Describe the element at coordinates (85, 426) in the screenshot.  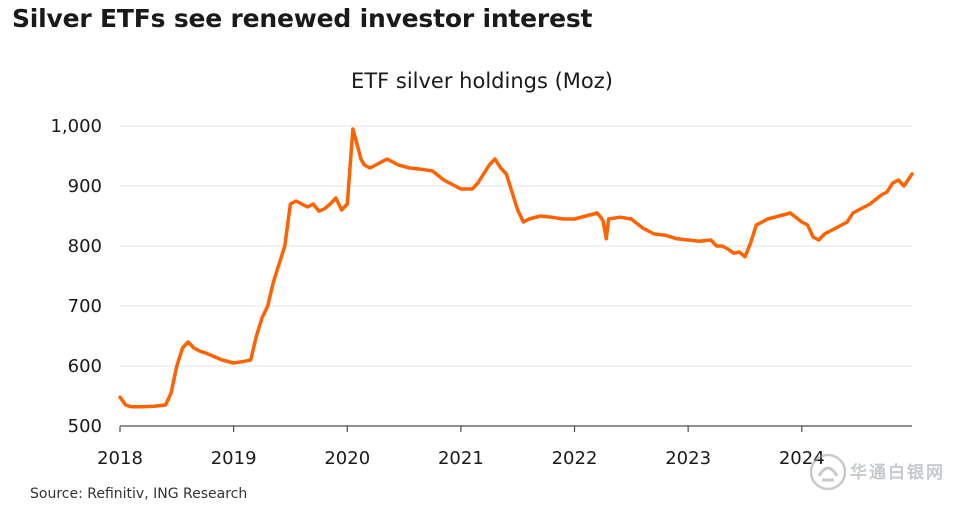
I see `y-tick-label: 500` at that location.